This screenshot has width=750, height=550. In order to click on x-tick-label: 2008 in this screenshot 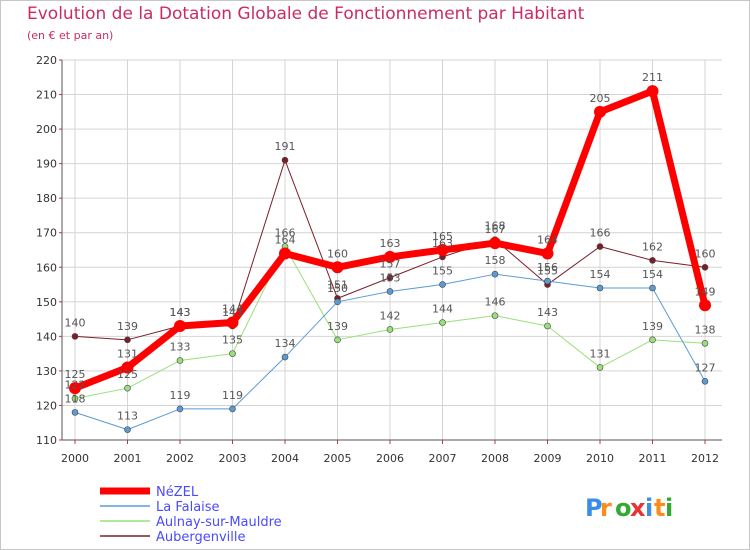, I will do `click(495, 458)`.